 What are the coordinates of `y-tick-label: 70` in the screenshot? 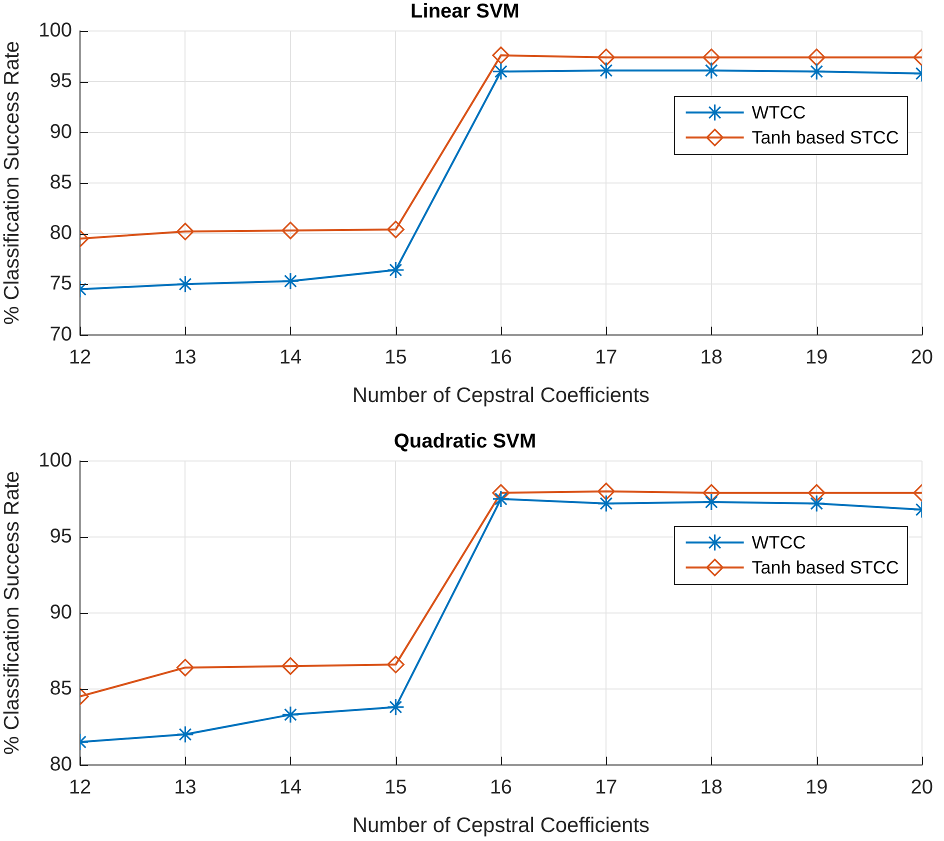 It's located at (61, 334).